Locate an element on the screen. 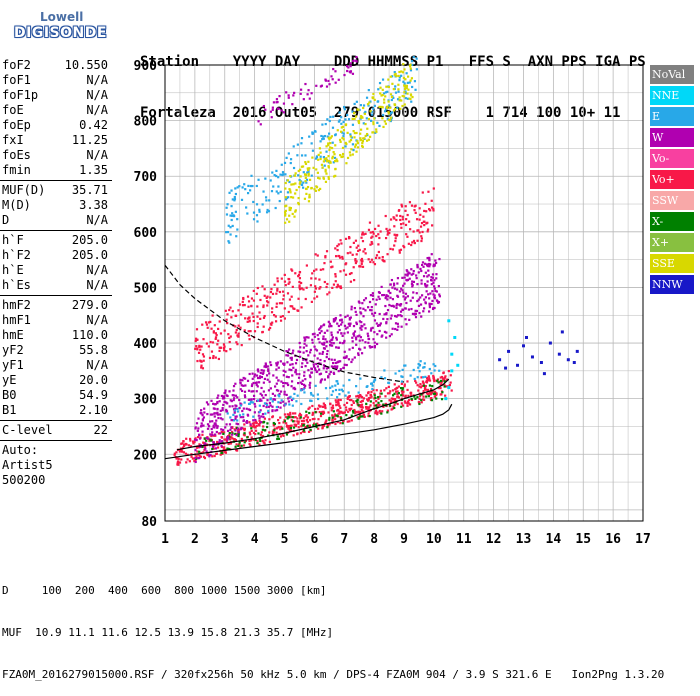 The height and width of the screenshot is (696, 700). x-tick-label: 9 is located at coordinates (404, 539).